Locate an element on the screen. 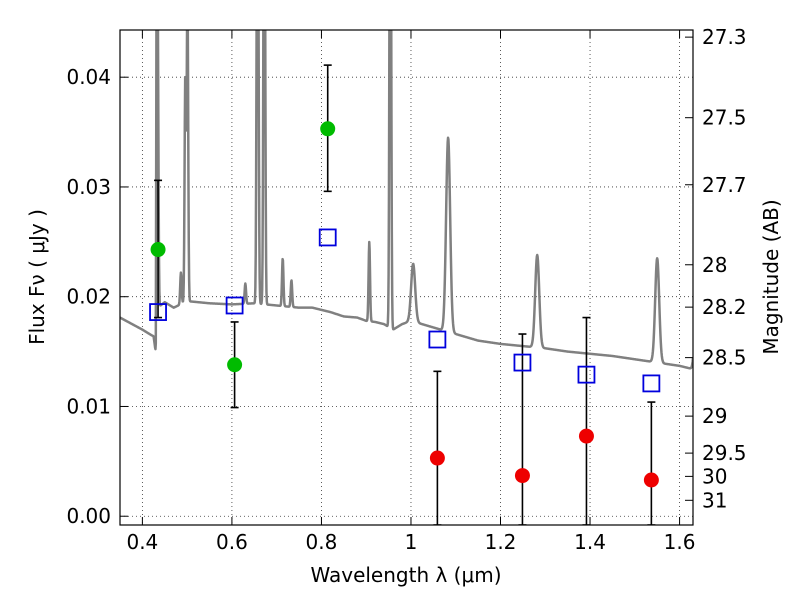 This screenshot has height=600, width=800. x-tick-label: 1.4 is located at coordinates (590, 542).